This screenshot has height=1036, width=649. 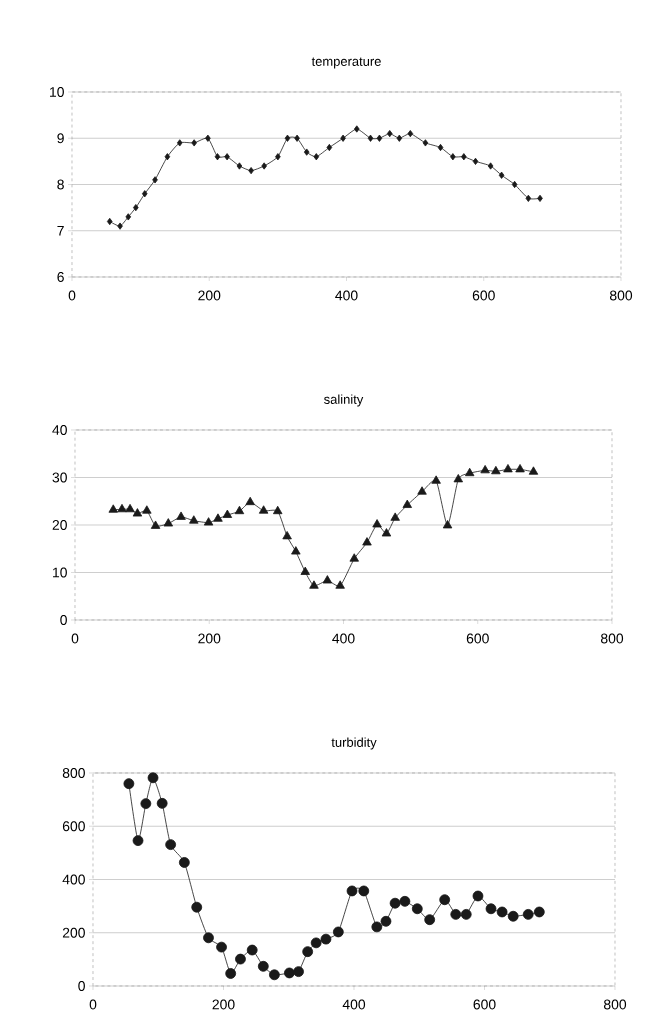 I want to click on y-tick-label: 7, so click(x=60, y=230).